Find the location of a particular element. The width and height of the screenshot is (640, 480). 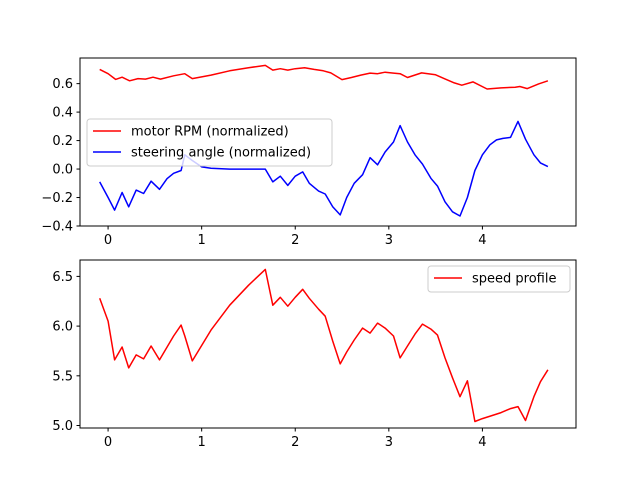

y-tick-label: 0.0 is located at coordinates (62, 170).